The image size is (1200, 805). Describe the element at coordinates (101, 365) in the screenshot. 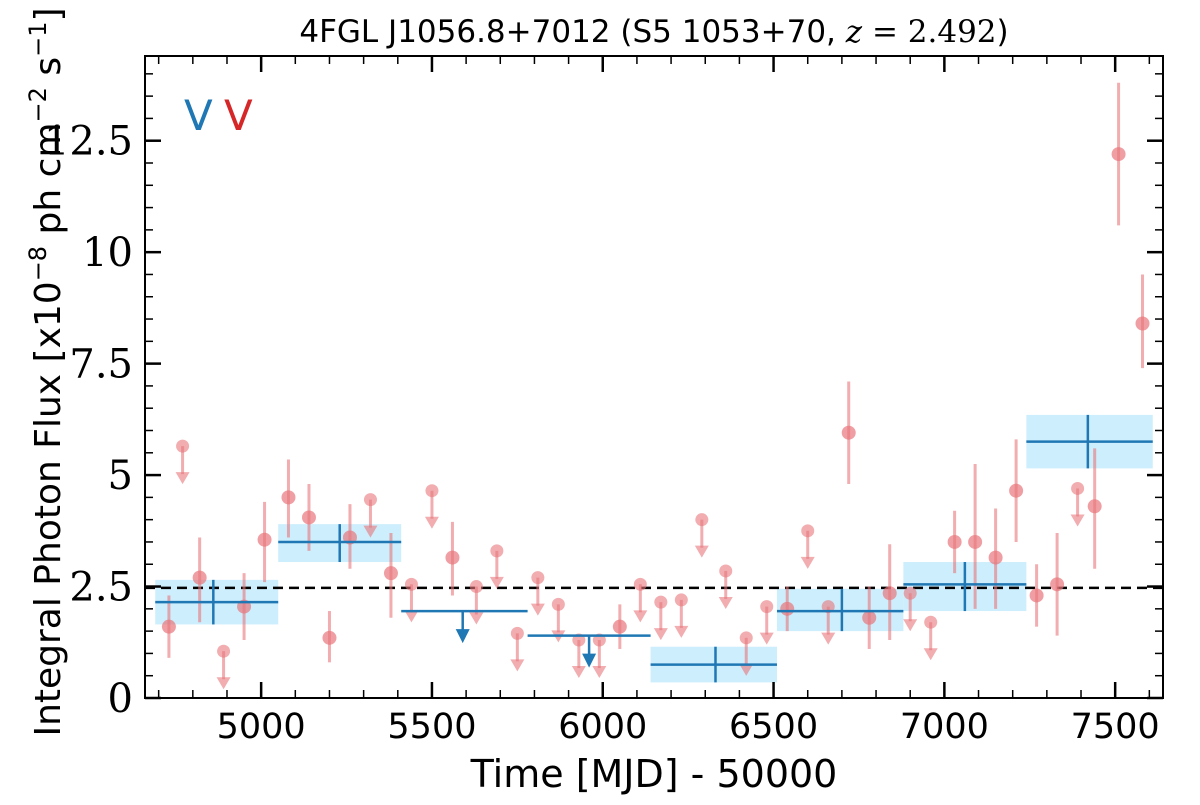

I see `y-tick-label: 7.5` at that location.